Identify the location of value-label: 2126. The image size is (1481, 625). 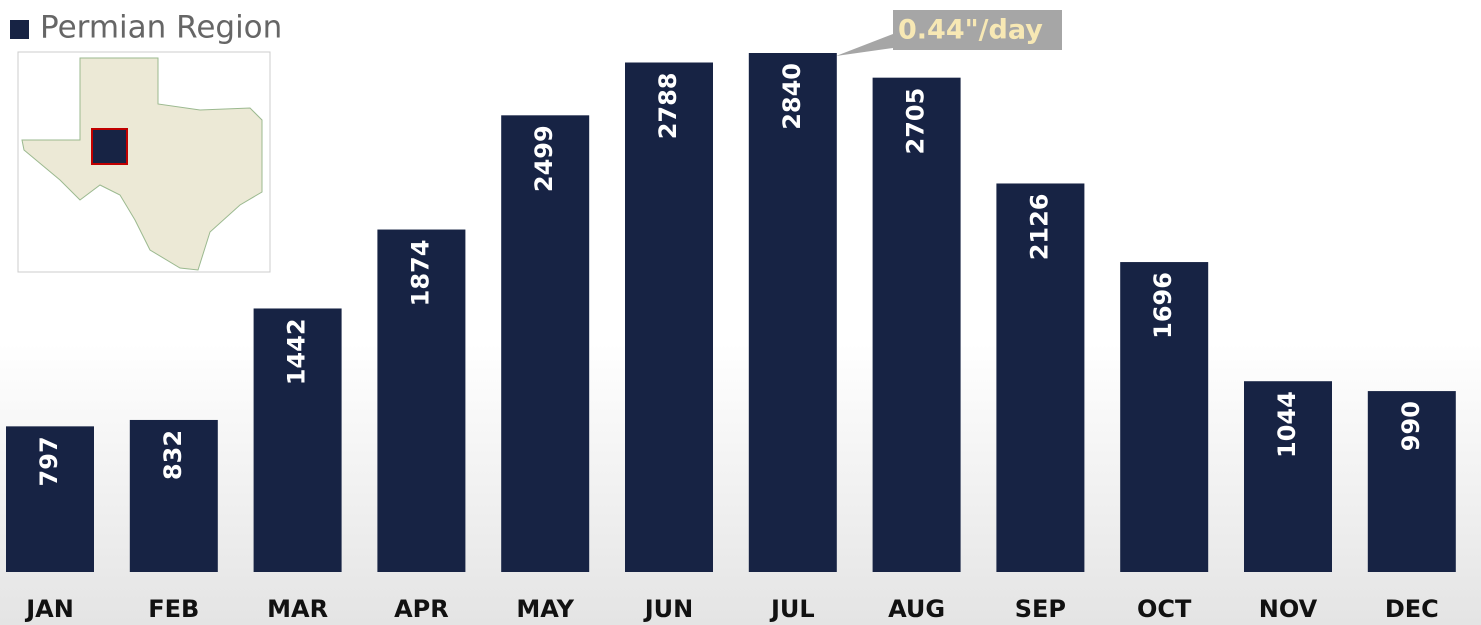
(1039, 226).